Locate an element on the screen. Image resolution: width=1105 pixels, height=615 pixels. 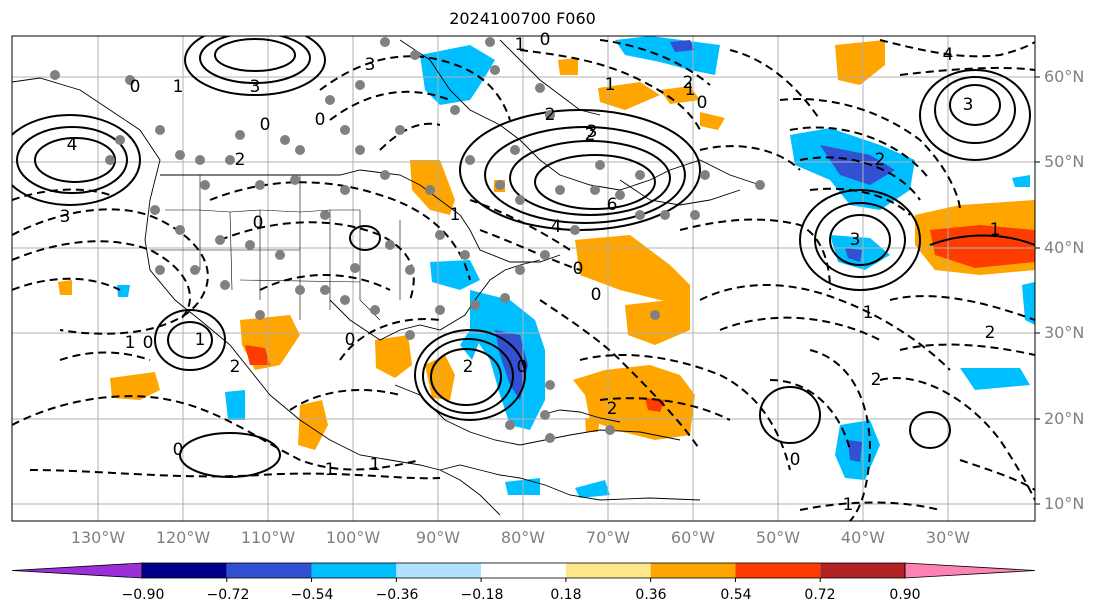
lat-label-30: 30°N is located at coordinates (1064, 332).